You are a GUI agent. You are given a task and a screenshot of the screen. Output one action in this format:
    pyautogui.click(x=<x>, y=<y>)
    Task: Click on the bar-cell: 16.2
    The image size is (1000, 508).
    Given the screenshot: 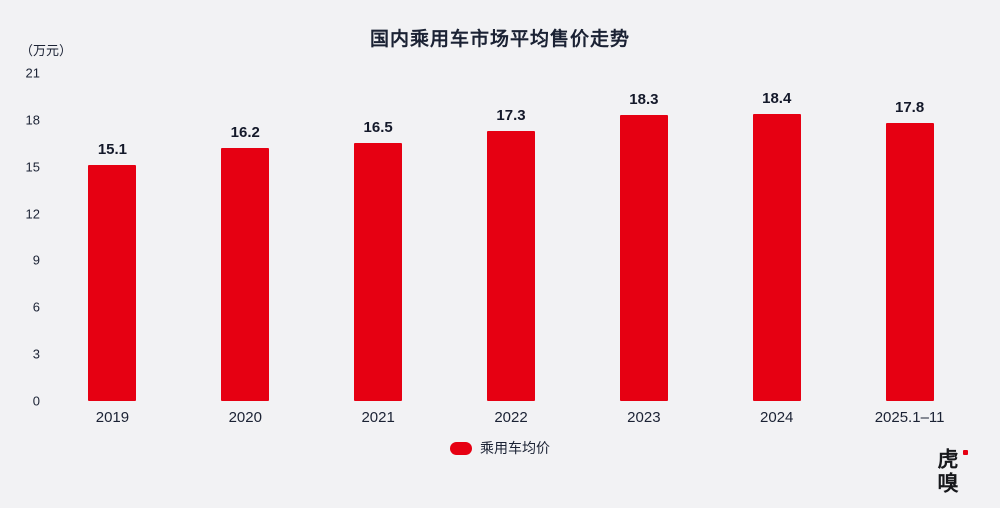 What is the action you would take?
    pyautogui.click(x=245, y=237)
    